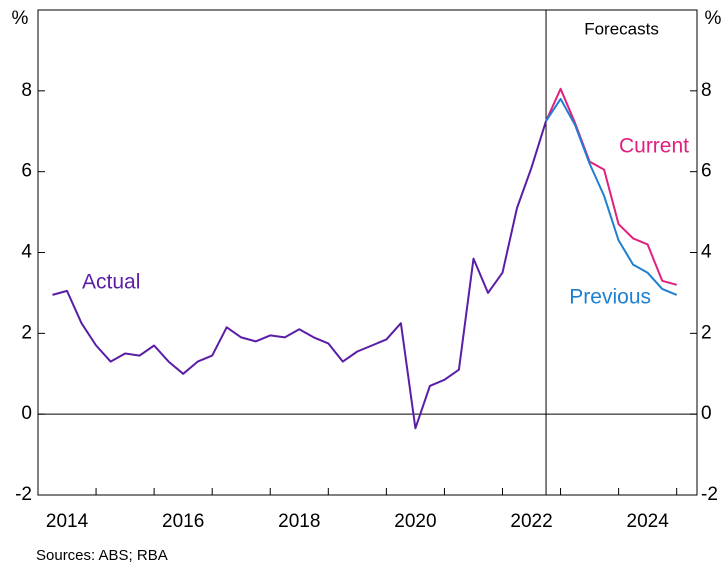 The height and width of the screenshot is (572, 727). I want to click on series-label: Previous, so click(610, 297).